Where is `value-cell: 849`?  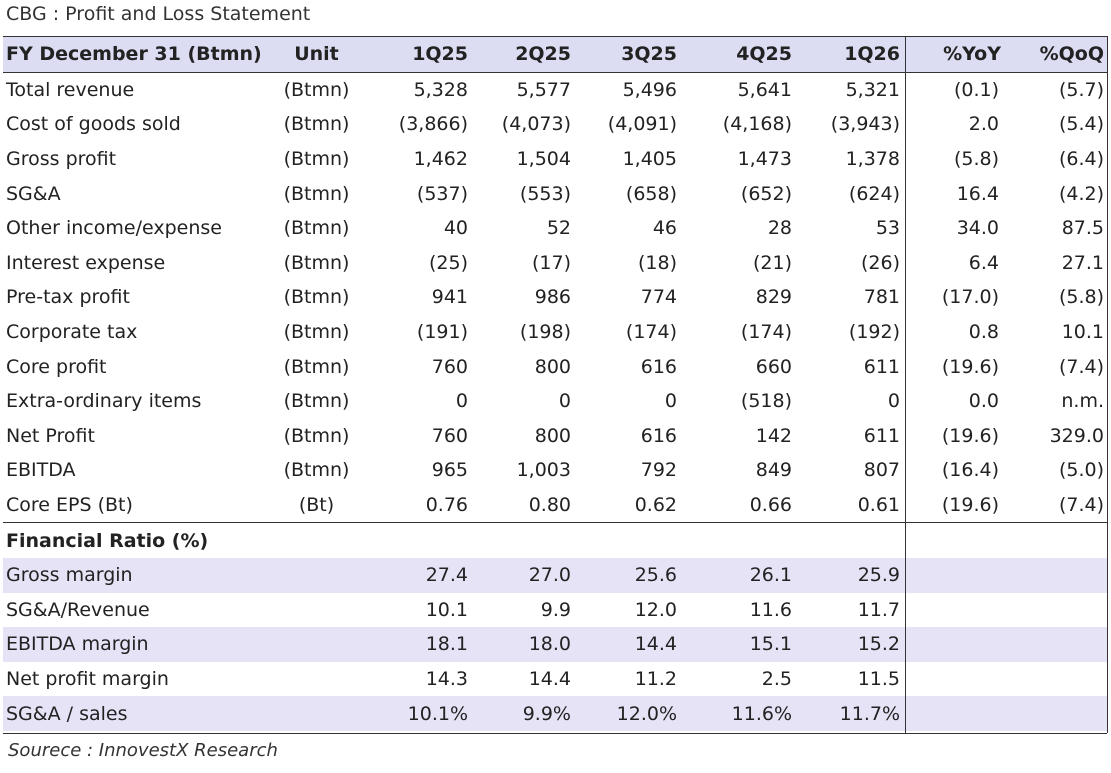
value-cell: 849 is located at coordinates (773, 470).